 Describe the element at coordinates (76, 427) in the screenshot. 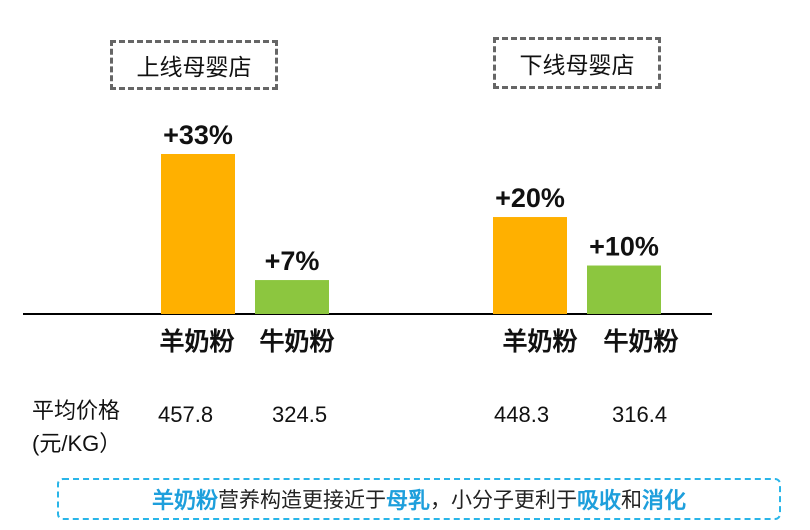

I see `avg-price-label: 平均价格 (元/KG）` at that location.